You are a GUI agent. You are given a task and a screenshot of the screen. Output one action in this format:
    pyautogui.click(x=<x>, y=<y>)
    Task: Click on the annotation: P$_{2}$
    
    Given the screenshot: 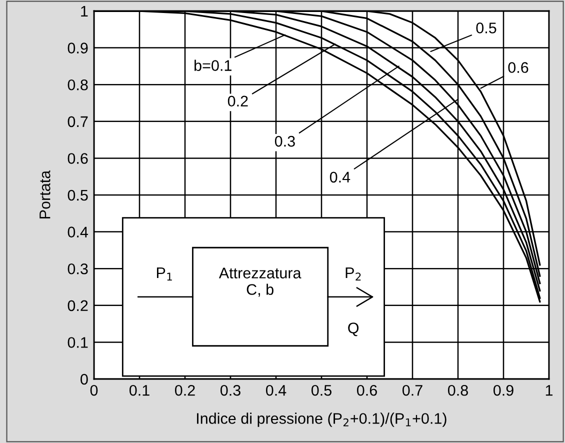 What is the action you would take?
    pyautogui.click(x=353, y=274)
    